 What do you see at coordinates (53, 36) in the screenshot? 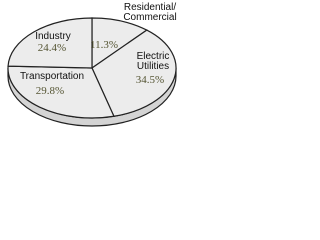
I see `slice-label: Industry` at bounding box center [53, 36].